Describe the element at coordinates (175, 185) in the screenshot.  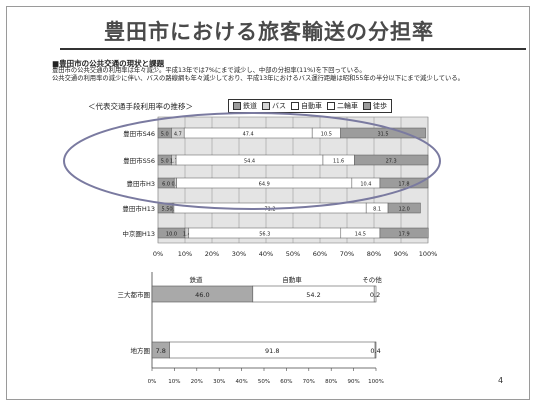
I see `data-label: 0.9` at that location.